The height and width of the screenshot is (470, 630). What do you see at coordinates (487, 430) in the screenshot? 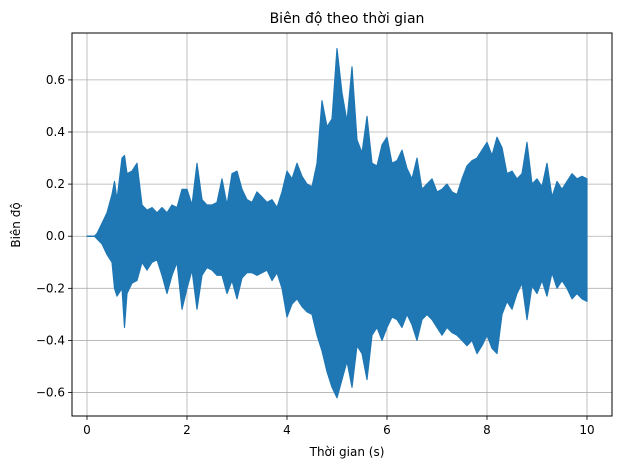
I see `x-tick-label: 8` at bounding box center [487, 430].